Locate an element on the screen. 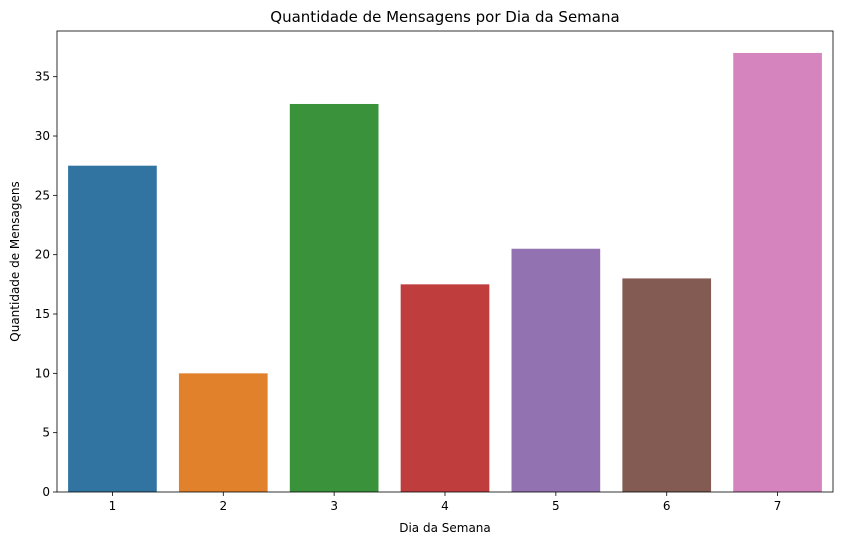  y-tick-label: 15 is located at coordinates (42, 314).